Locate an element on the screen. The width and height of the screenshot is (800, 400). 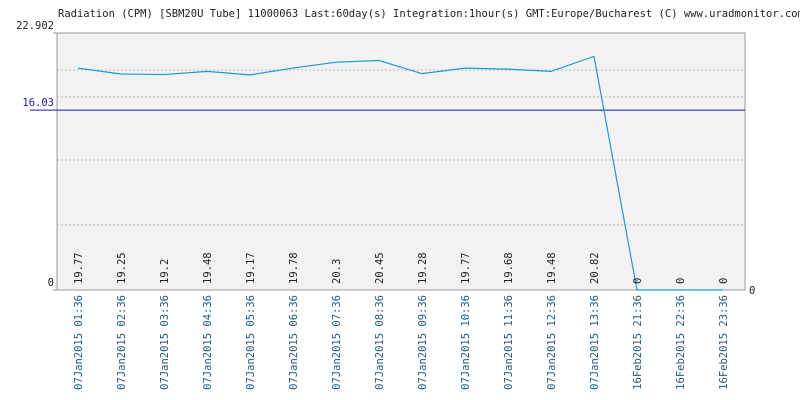
x-tick-label: 16Feb2015 21:36 is located at coordinates (638, 342).